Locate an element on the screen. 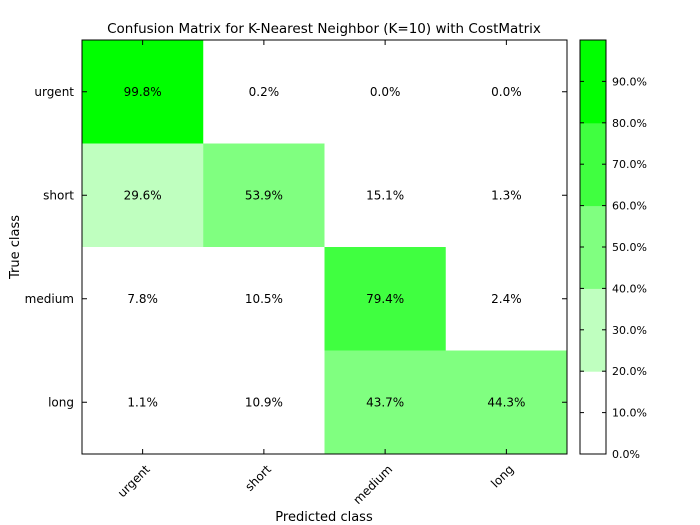  cell-value-label: 2.4% is located at coordinates (506, 299).